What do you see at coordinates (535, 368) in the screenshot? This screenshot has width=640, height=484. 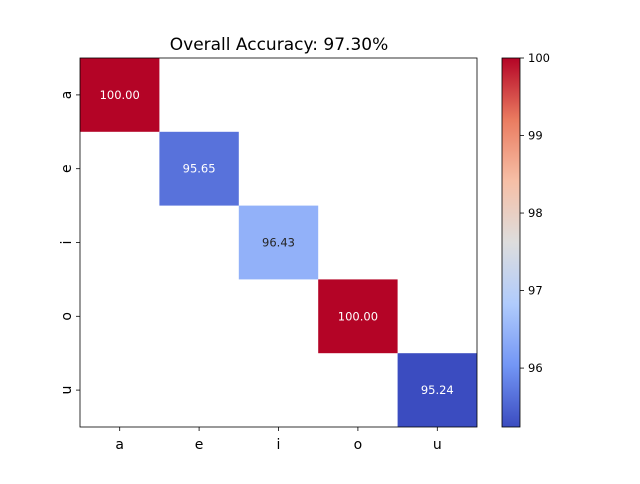 I see `colorbar-tick-label: 96` at bounding box center [535, 368].